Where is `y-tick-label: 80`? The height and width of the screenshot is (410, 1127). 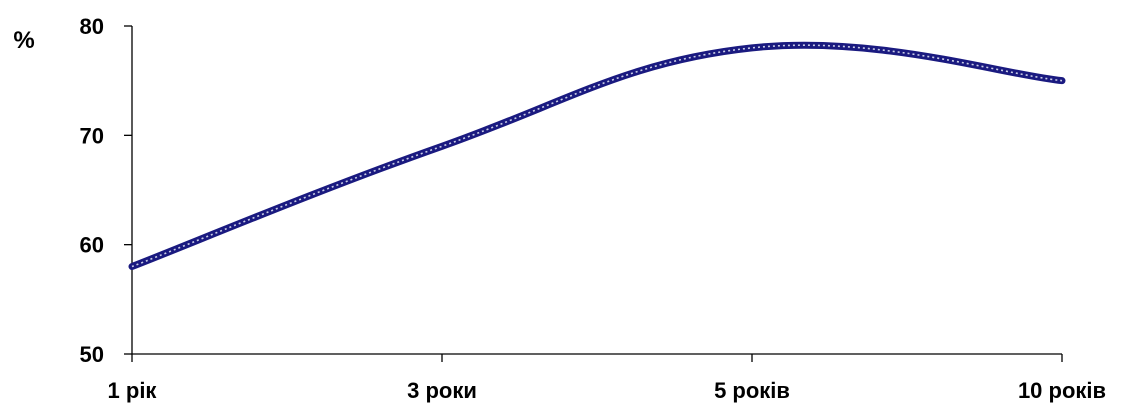
y-tick-label: 80 is located at coordinates (92, 26).